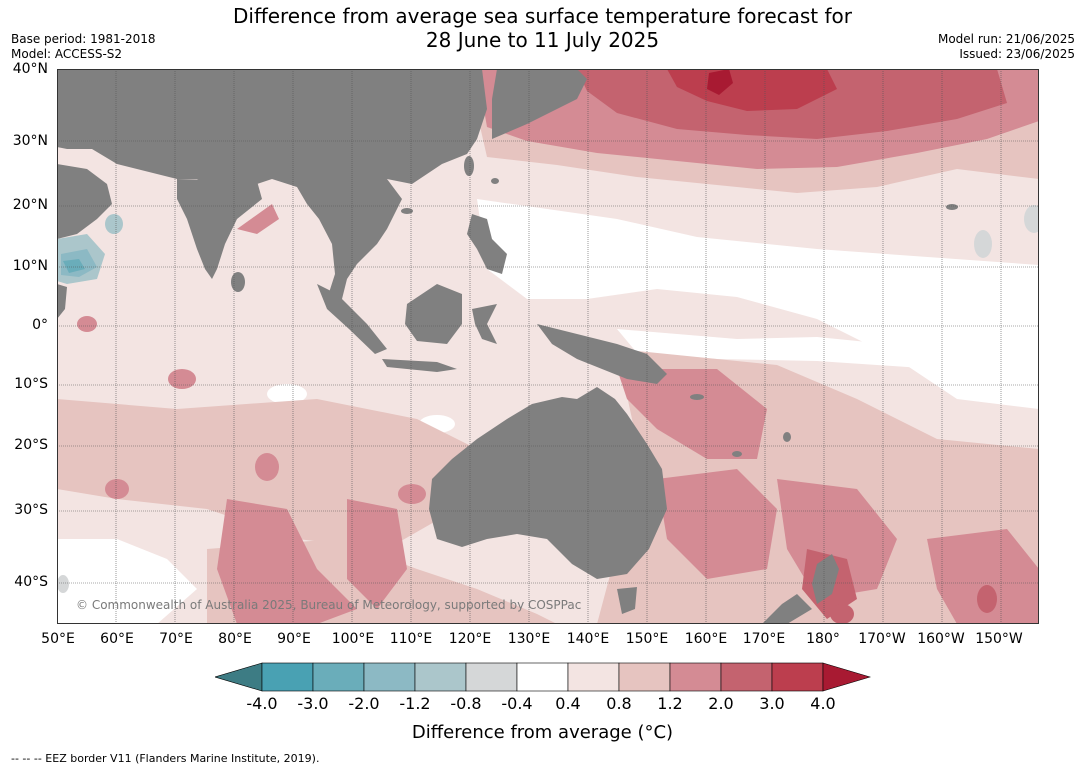 The height and width of the screenshot is (770, 1085). What do you see at coordinates (487, 244) in the screenshot?
I see `land-philippines` at bounding box center [487, 244].